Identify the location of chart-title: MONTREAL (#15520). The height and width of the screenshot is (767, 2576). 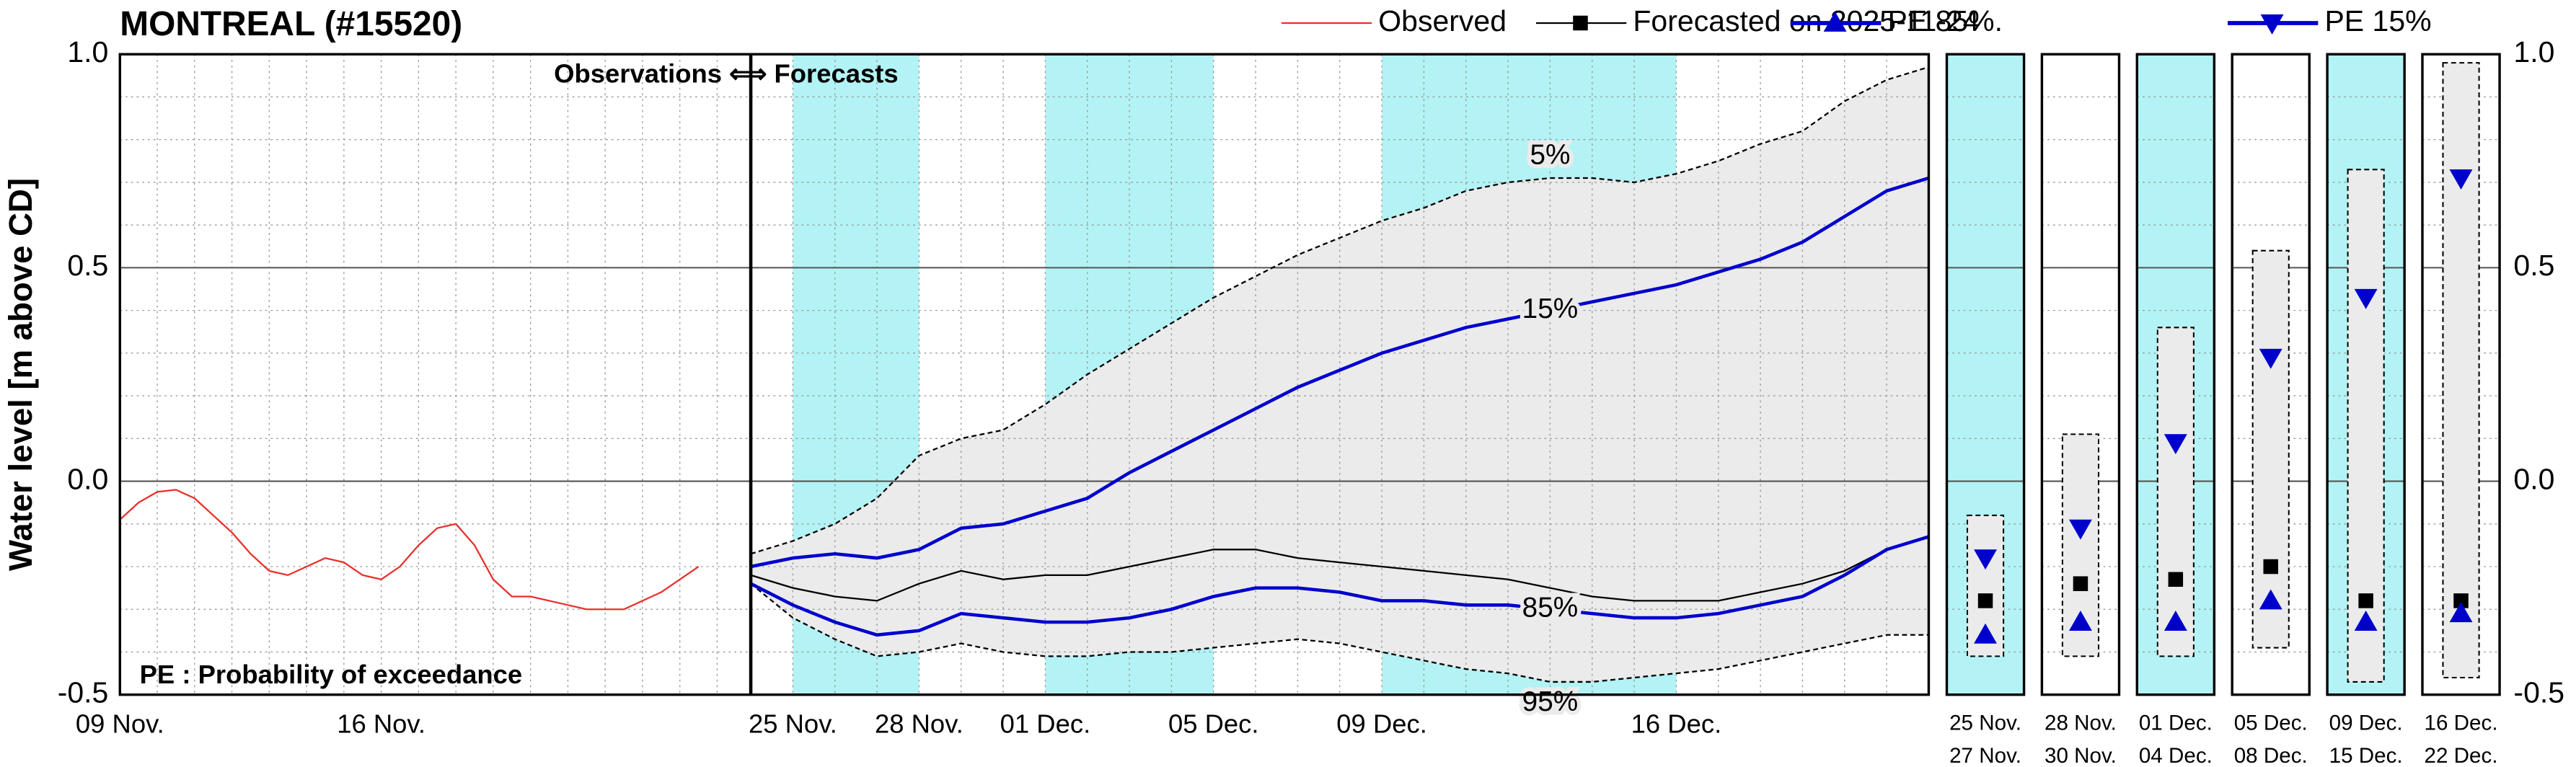
(291, 24).